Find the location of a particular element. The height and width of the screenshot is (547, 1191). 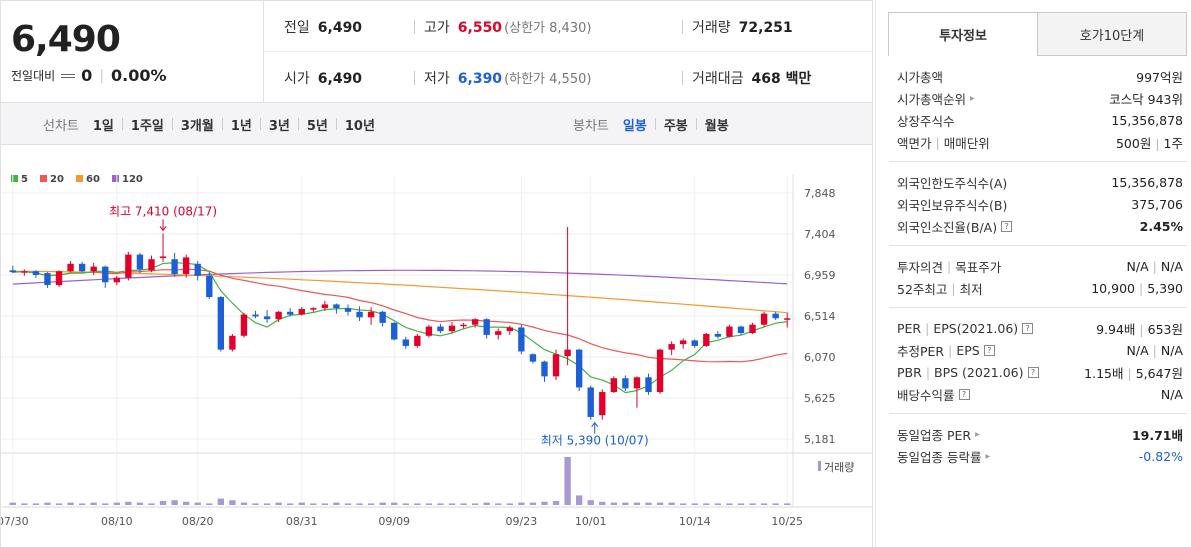

ma-60-line is located at coordinates (400, 292).